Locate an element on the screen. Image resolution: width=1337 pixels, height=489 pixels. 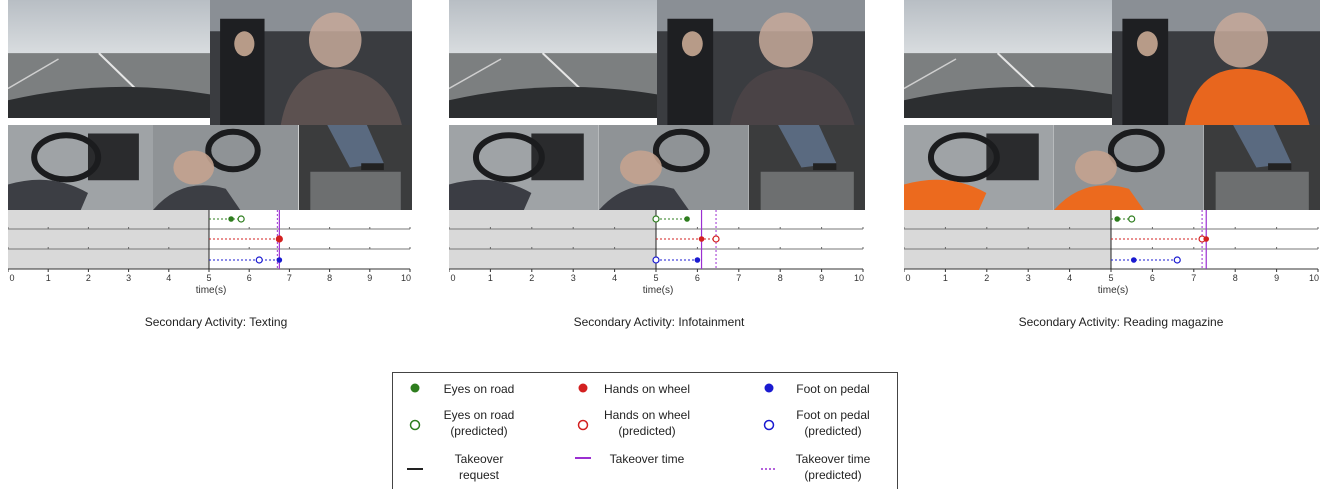
legend-item: Hands on wheel is located at coordinates (638, 399).